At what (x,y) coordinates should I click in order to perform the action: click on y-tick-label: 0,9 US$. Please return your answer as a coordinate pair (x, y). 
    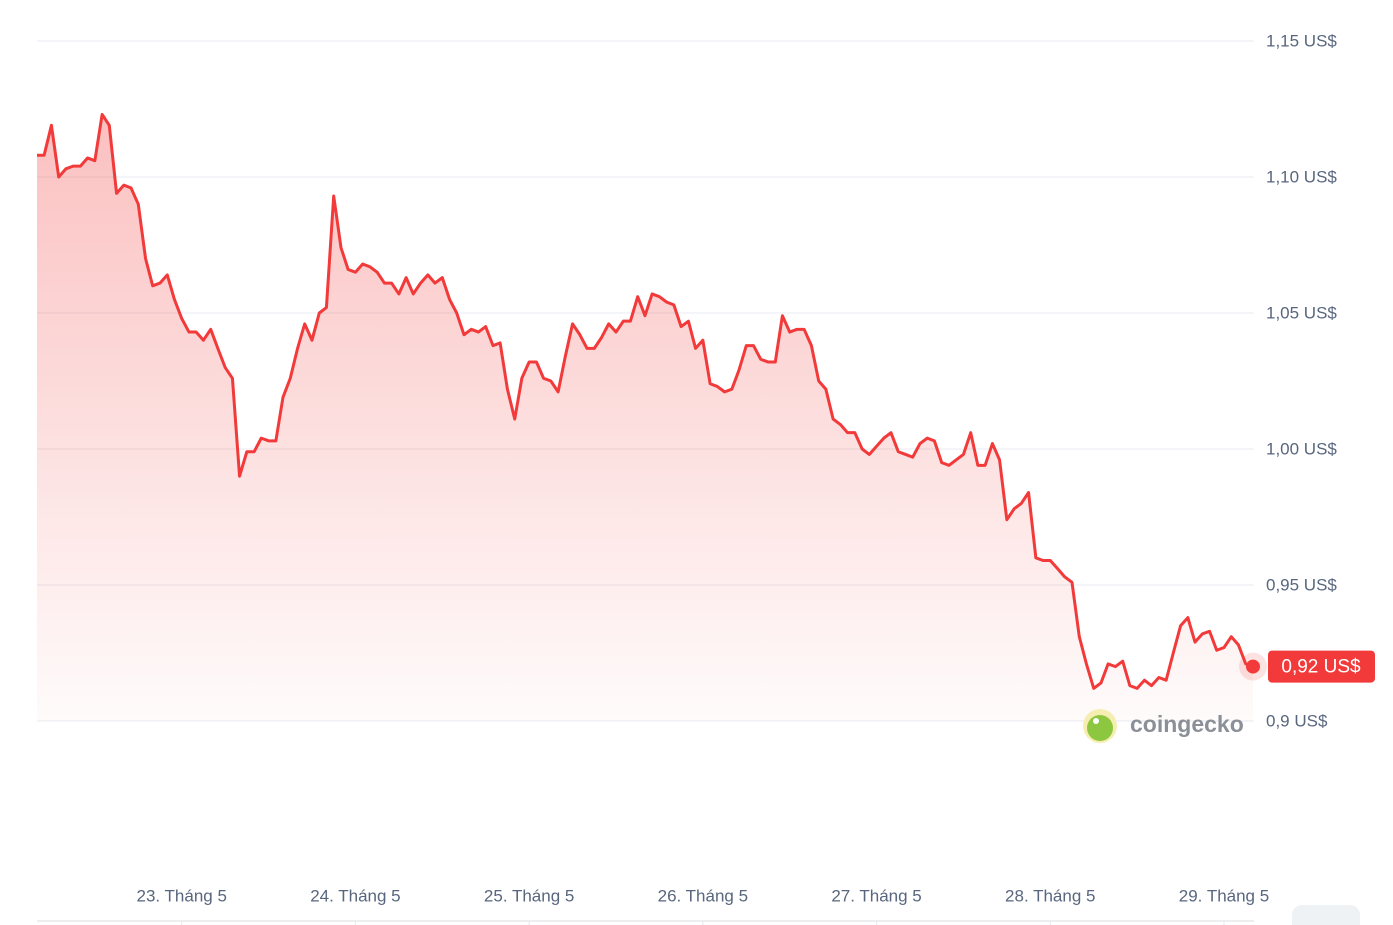
    Looking at the image, I should click on (1297, 720).